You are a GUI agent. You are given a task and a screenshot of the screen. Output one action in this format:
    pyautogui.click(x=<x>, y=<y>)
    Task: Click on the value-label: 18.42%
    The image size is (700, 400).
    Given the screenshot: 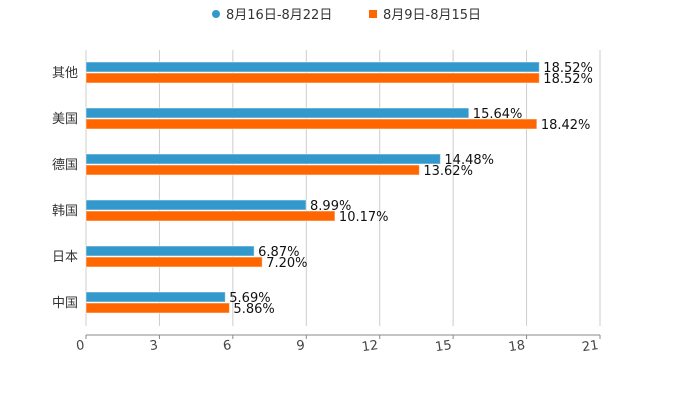 What is the action you would take?
    pyautogui.click(x=566, y=125)
    